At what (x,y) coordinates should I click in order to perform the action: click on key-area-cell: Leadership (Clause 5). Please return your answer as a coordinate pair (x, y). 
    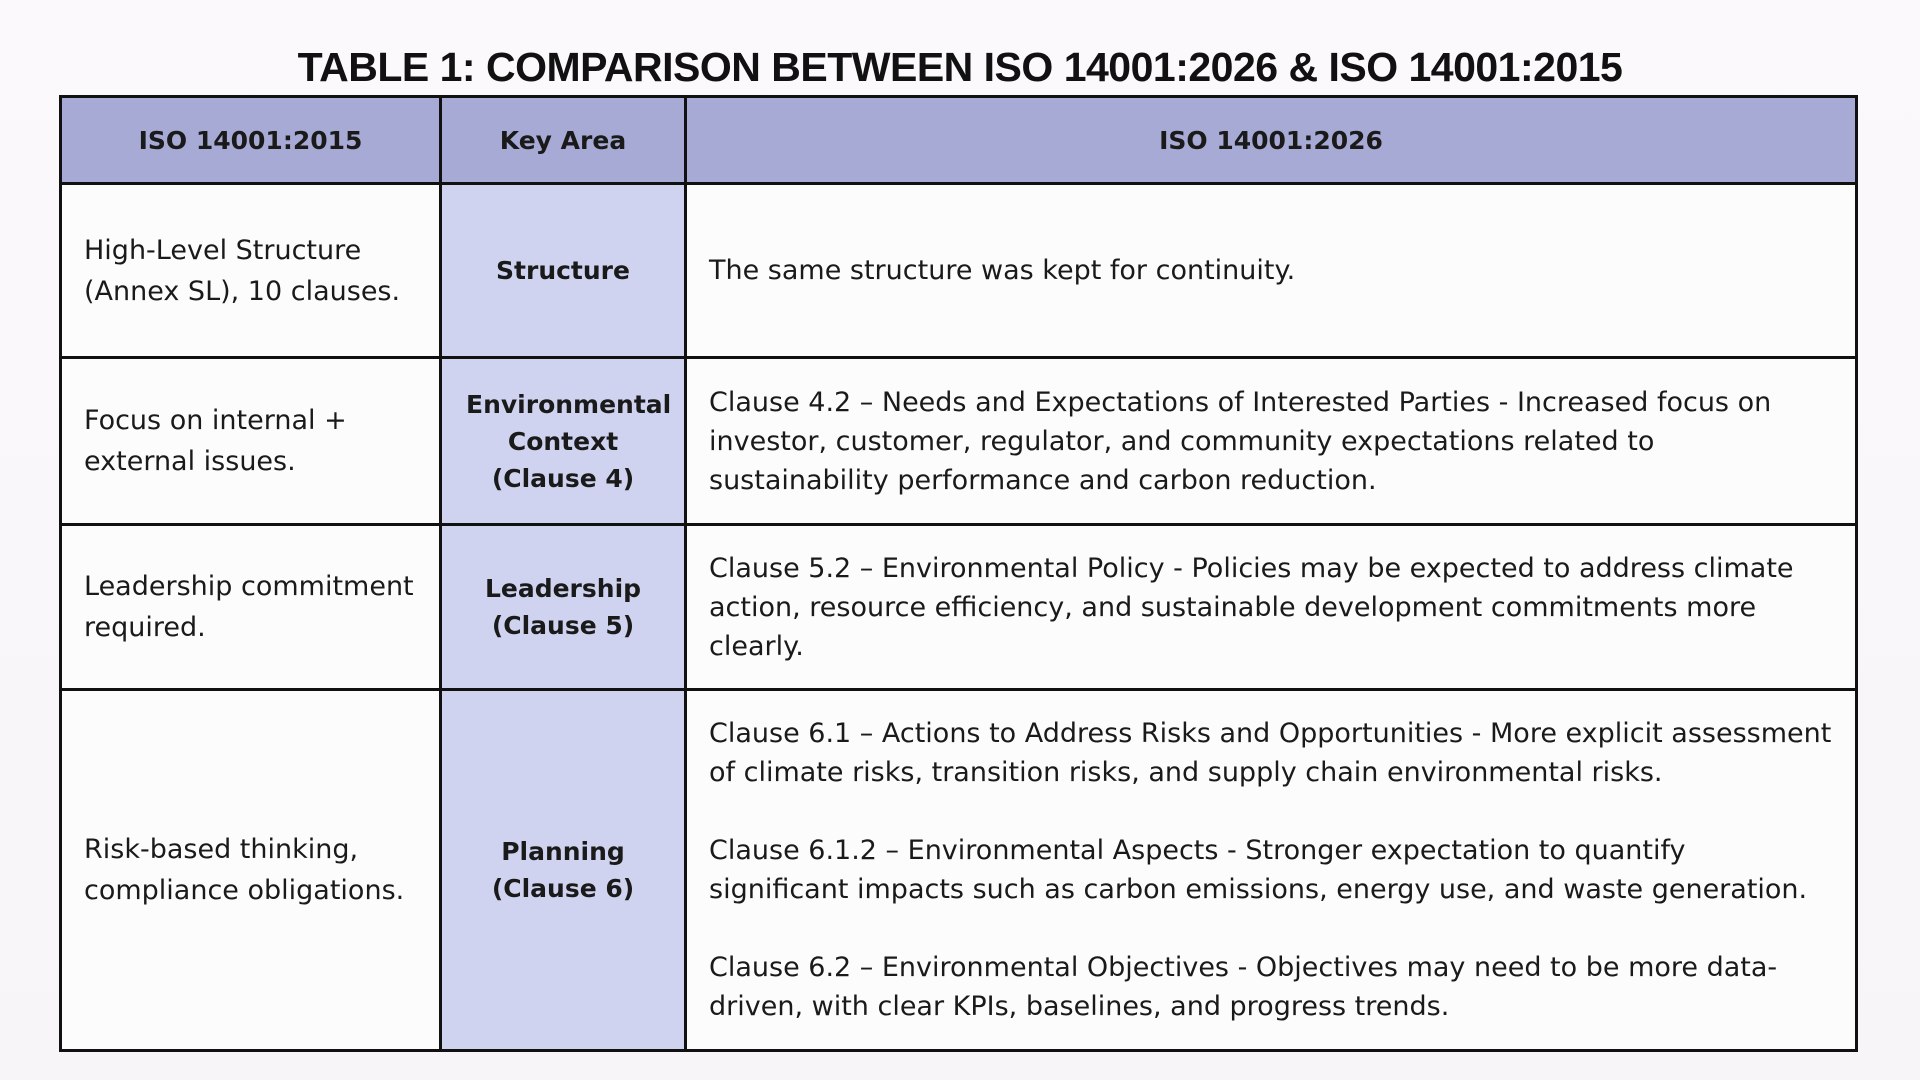
    Looking at the image, I should click on (563, 607).